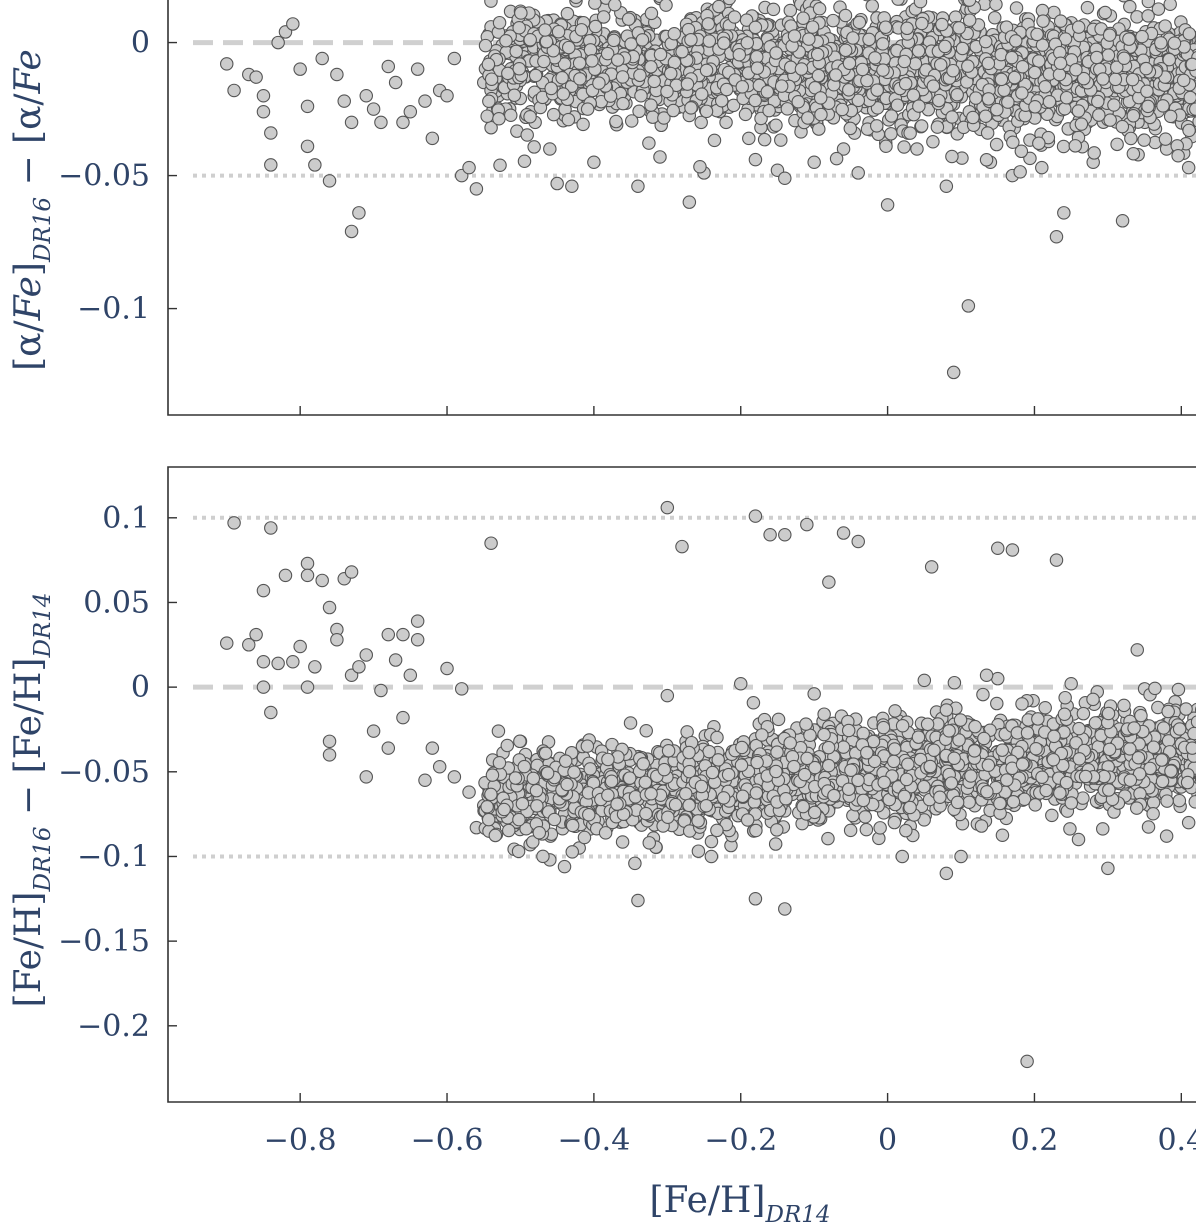 The width and height of the screenshot is (1196, 1230). Describe the element at coordinates (104, 176) in the screenshot. I see `y-tick-label: −0.05` at that location.